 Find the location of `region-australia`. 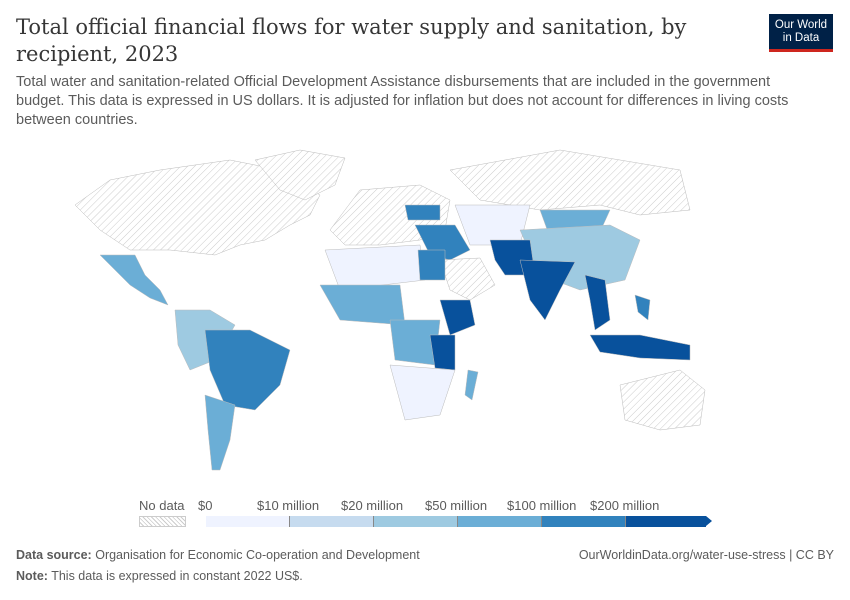

region-australia is located at coordinates (662, 400).